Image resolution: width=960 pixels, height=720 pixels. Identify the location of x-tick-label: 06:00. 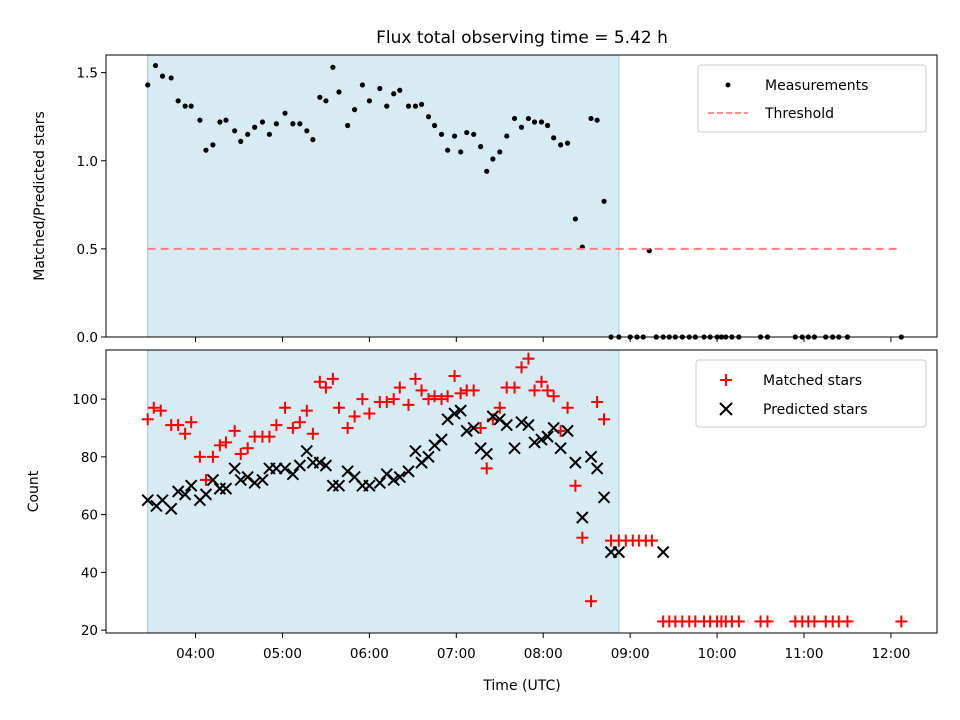
(369, 654).